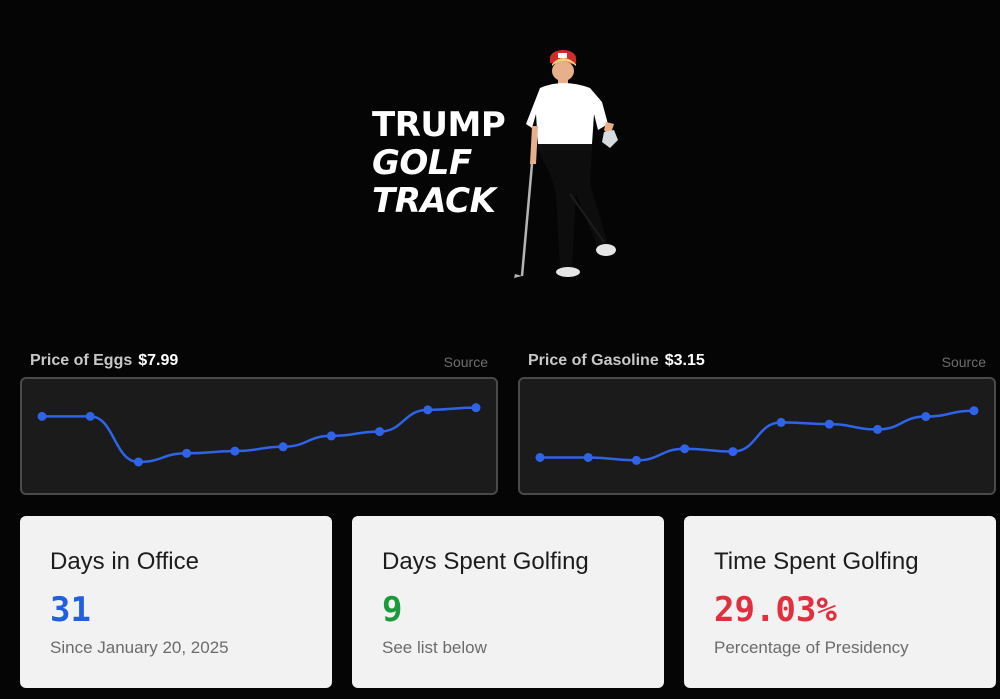 The height and width of the screenshot is (699, 1000). I want to click on hero-title: TRUMP GOLF TRACK, so click(439, 163).